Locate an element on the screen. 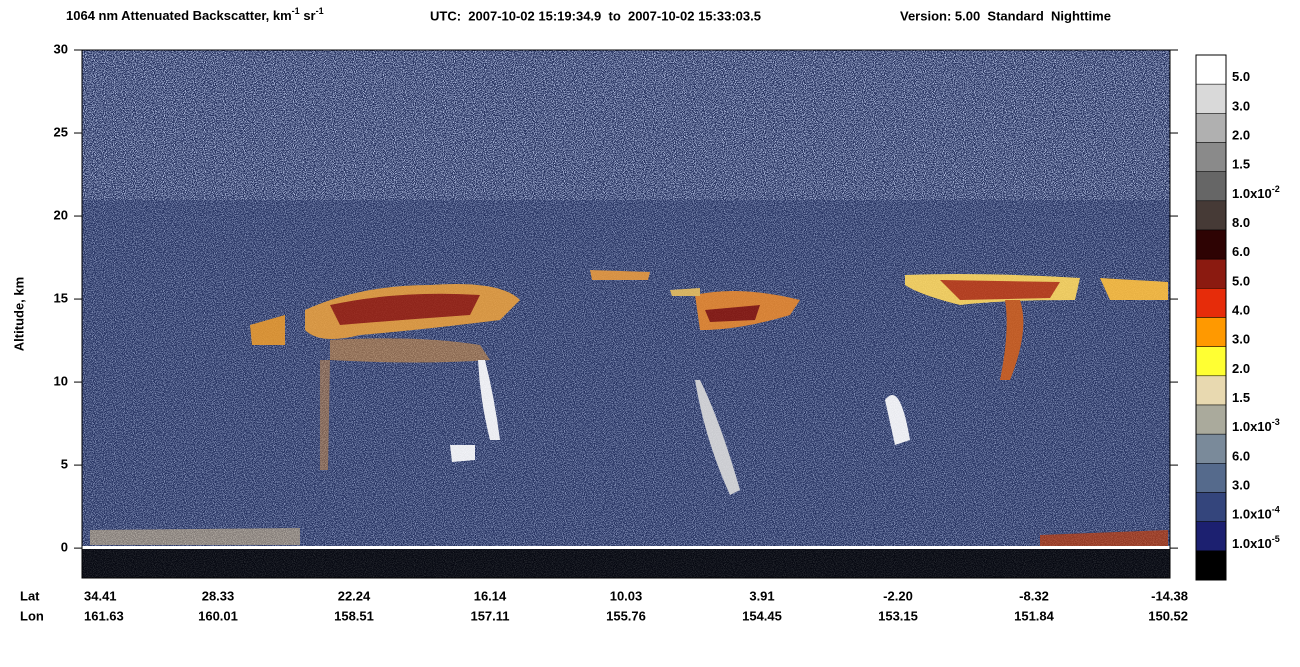  y-tick-label: 20 is located at coordinates (61, 214).